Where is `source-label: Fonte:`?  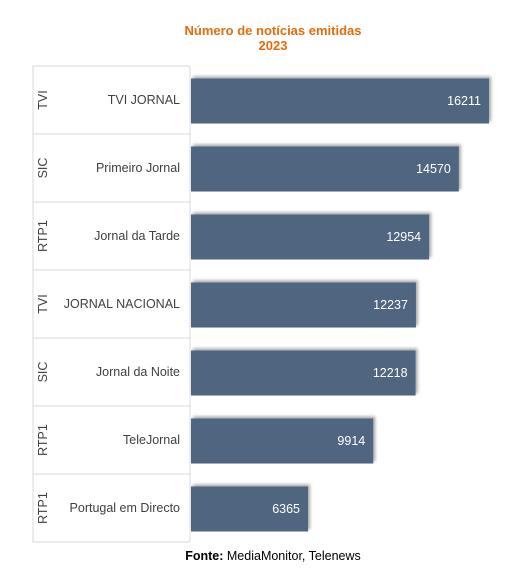
source-label: Fonte: is located at coordinates (204, 556).